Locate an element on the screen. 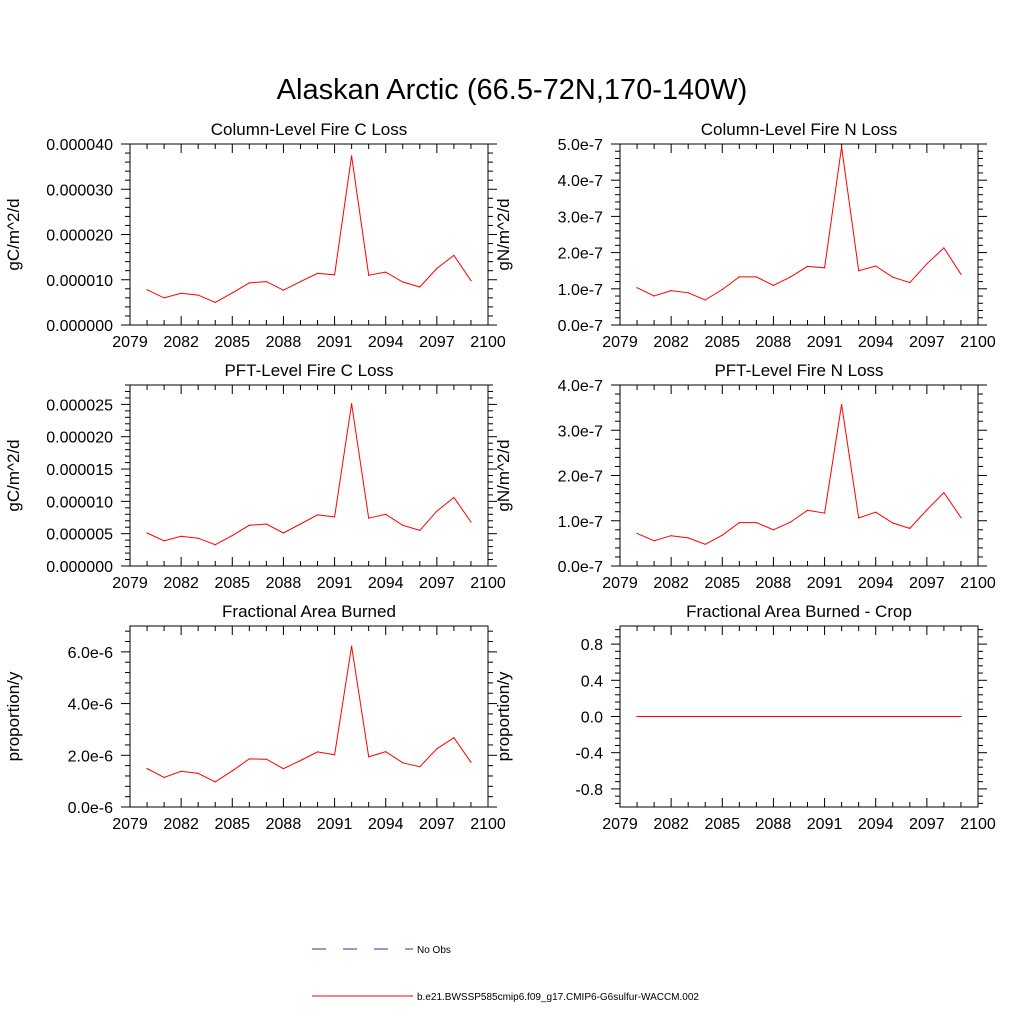 The image size is (1024, 1024). y-tick-label: 0.0e-6 is located at coordinates (90, 808).